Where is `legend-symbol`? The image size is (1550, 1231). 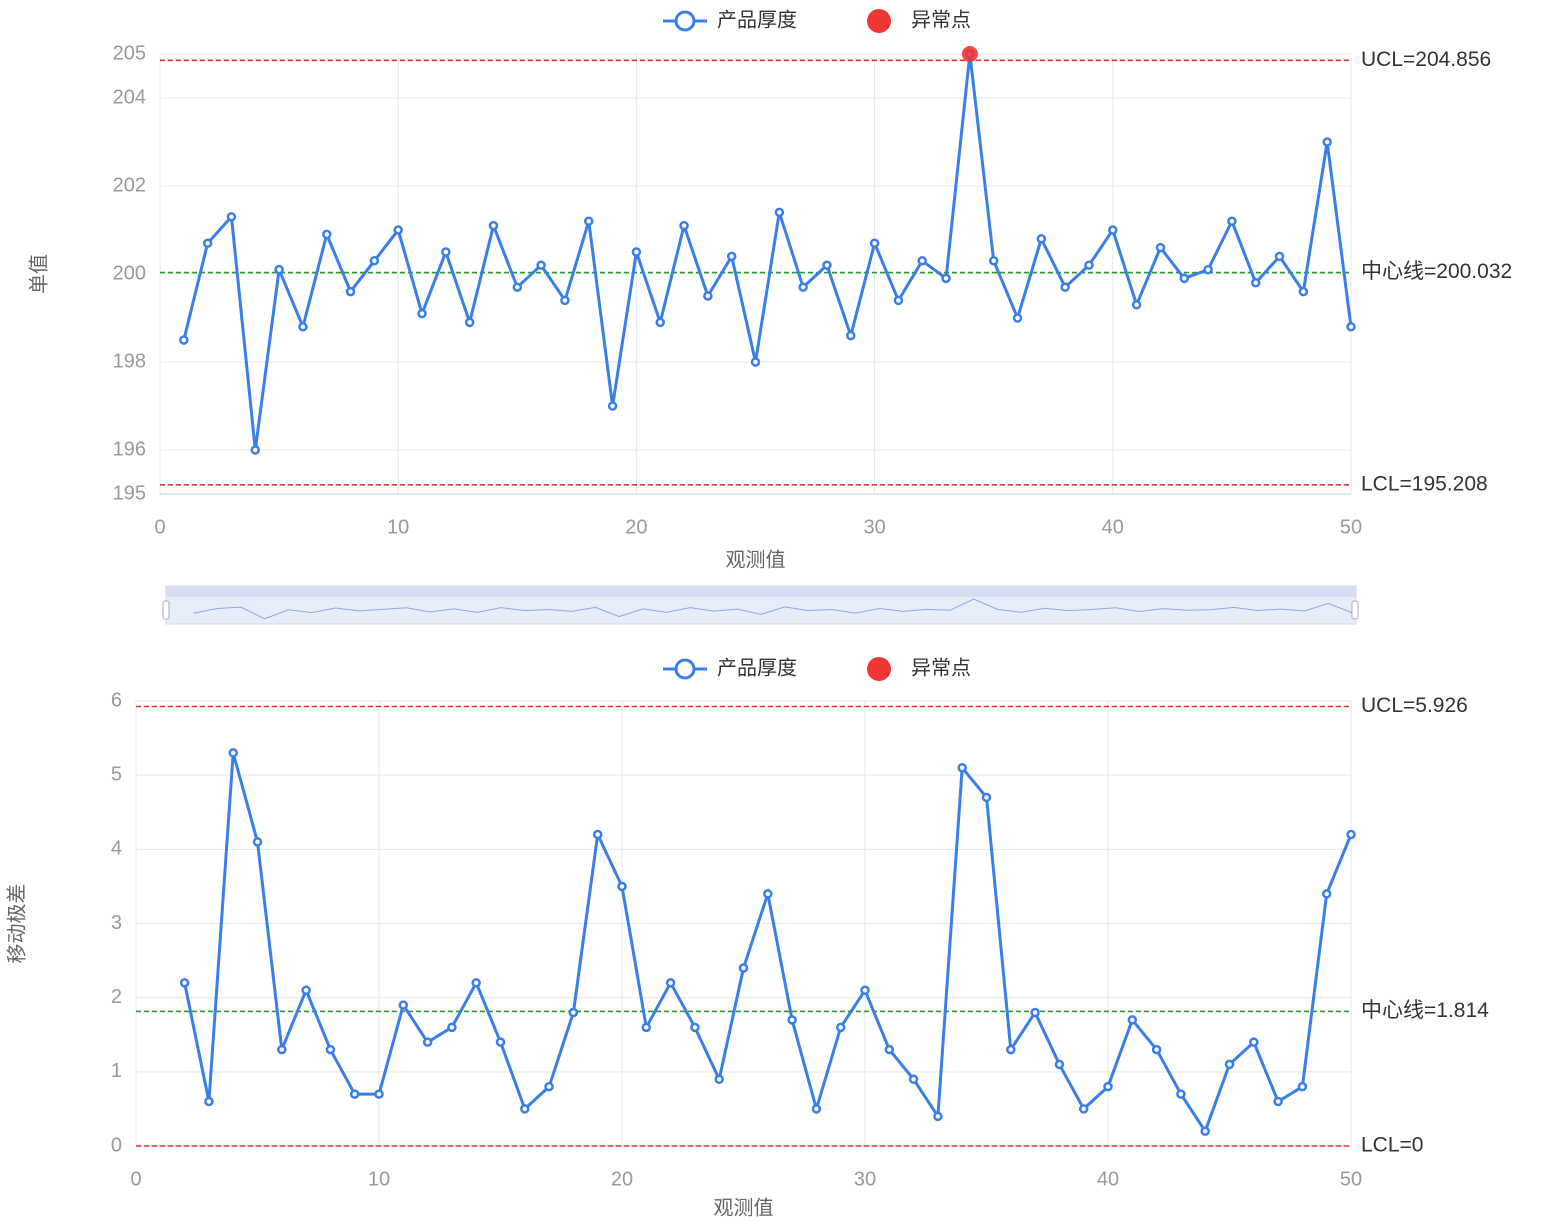
legend-symbol is located at coordinates (685, 21).